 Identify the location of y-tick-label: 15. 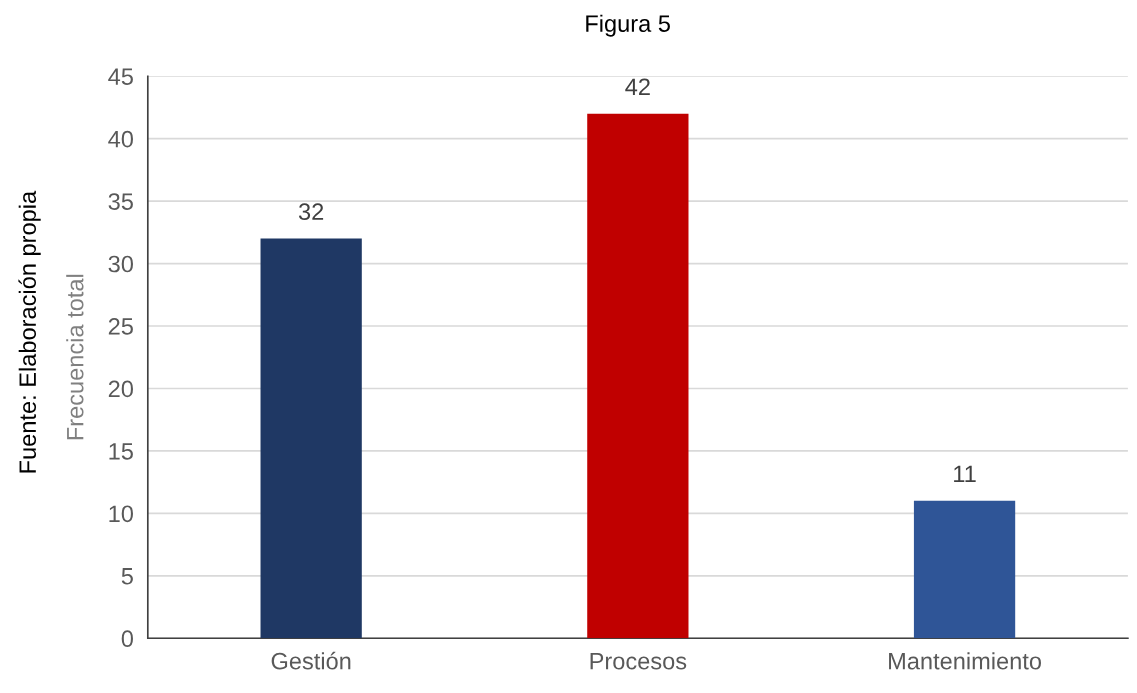
(121, 451).